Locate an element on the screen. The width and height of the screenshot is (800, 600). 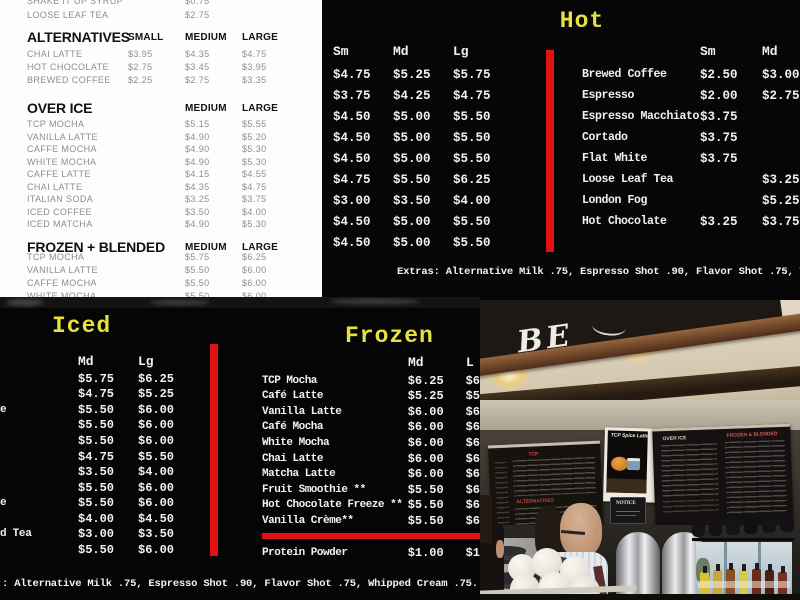
menu-row: VANILLA LATTE $5.50 $6.00 is located at coordinates (161, 270).